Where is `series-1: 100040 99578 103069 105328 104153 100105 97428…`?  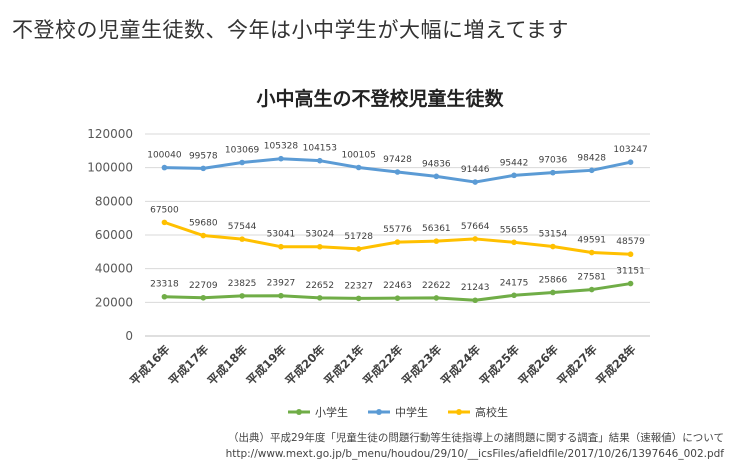 series-1: 100040 99578 103069 105328 104153 100105 97428… is located at coordinates (397, 163).